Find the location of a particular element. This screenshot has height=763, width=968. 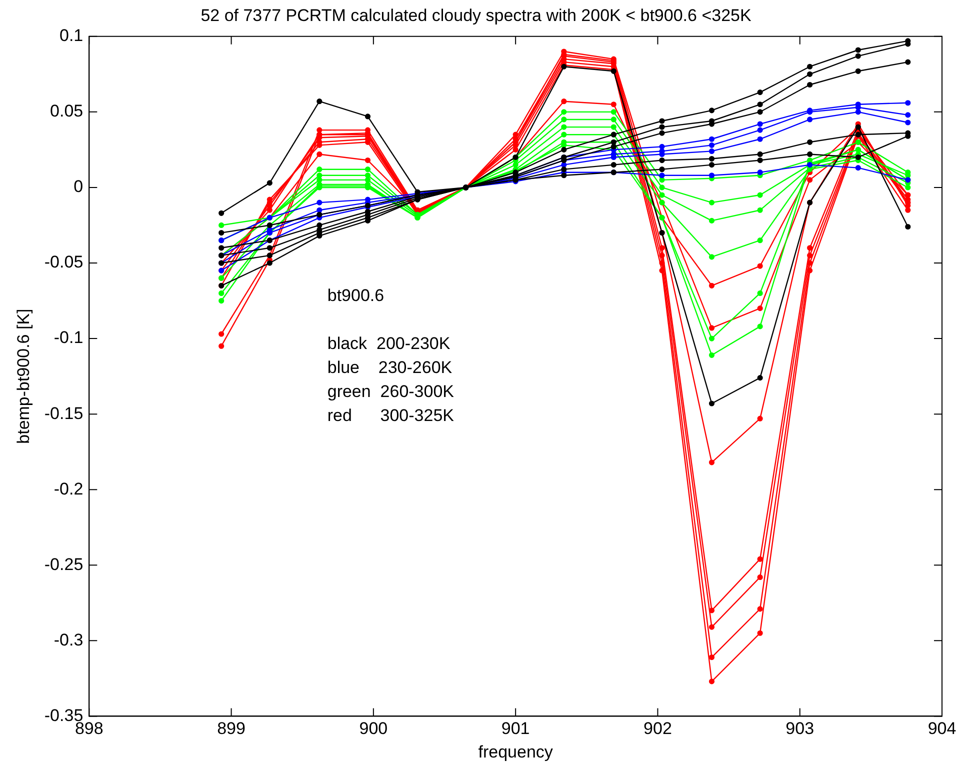

x-tick-label: 900 is located at coordinates (373, 728).